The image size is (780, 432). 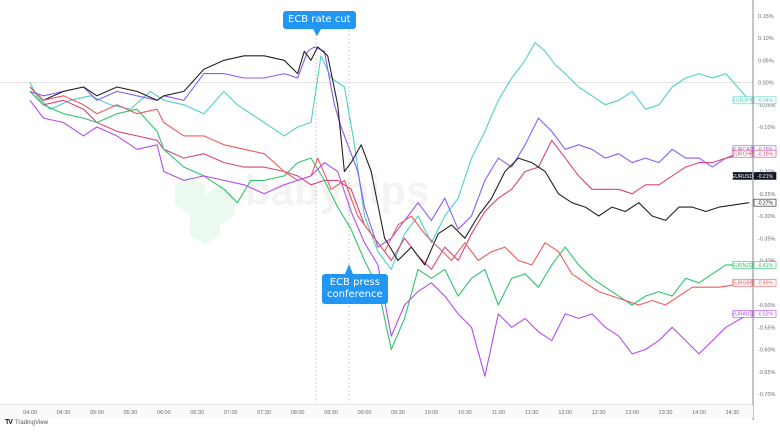 What do you see at coordinates (754, 265) in the screenshot?
I see `price-tag-eurnzd: EURNZD -0.41%` at bounding box center [754, 265].